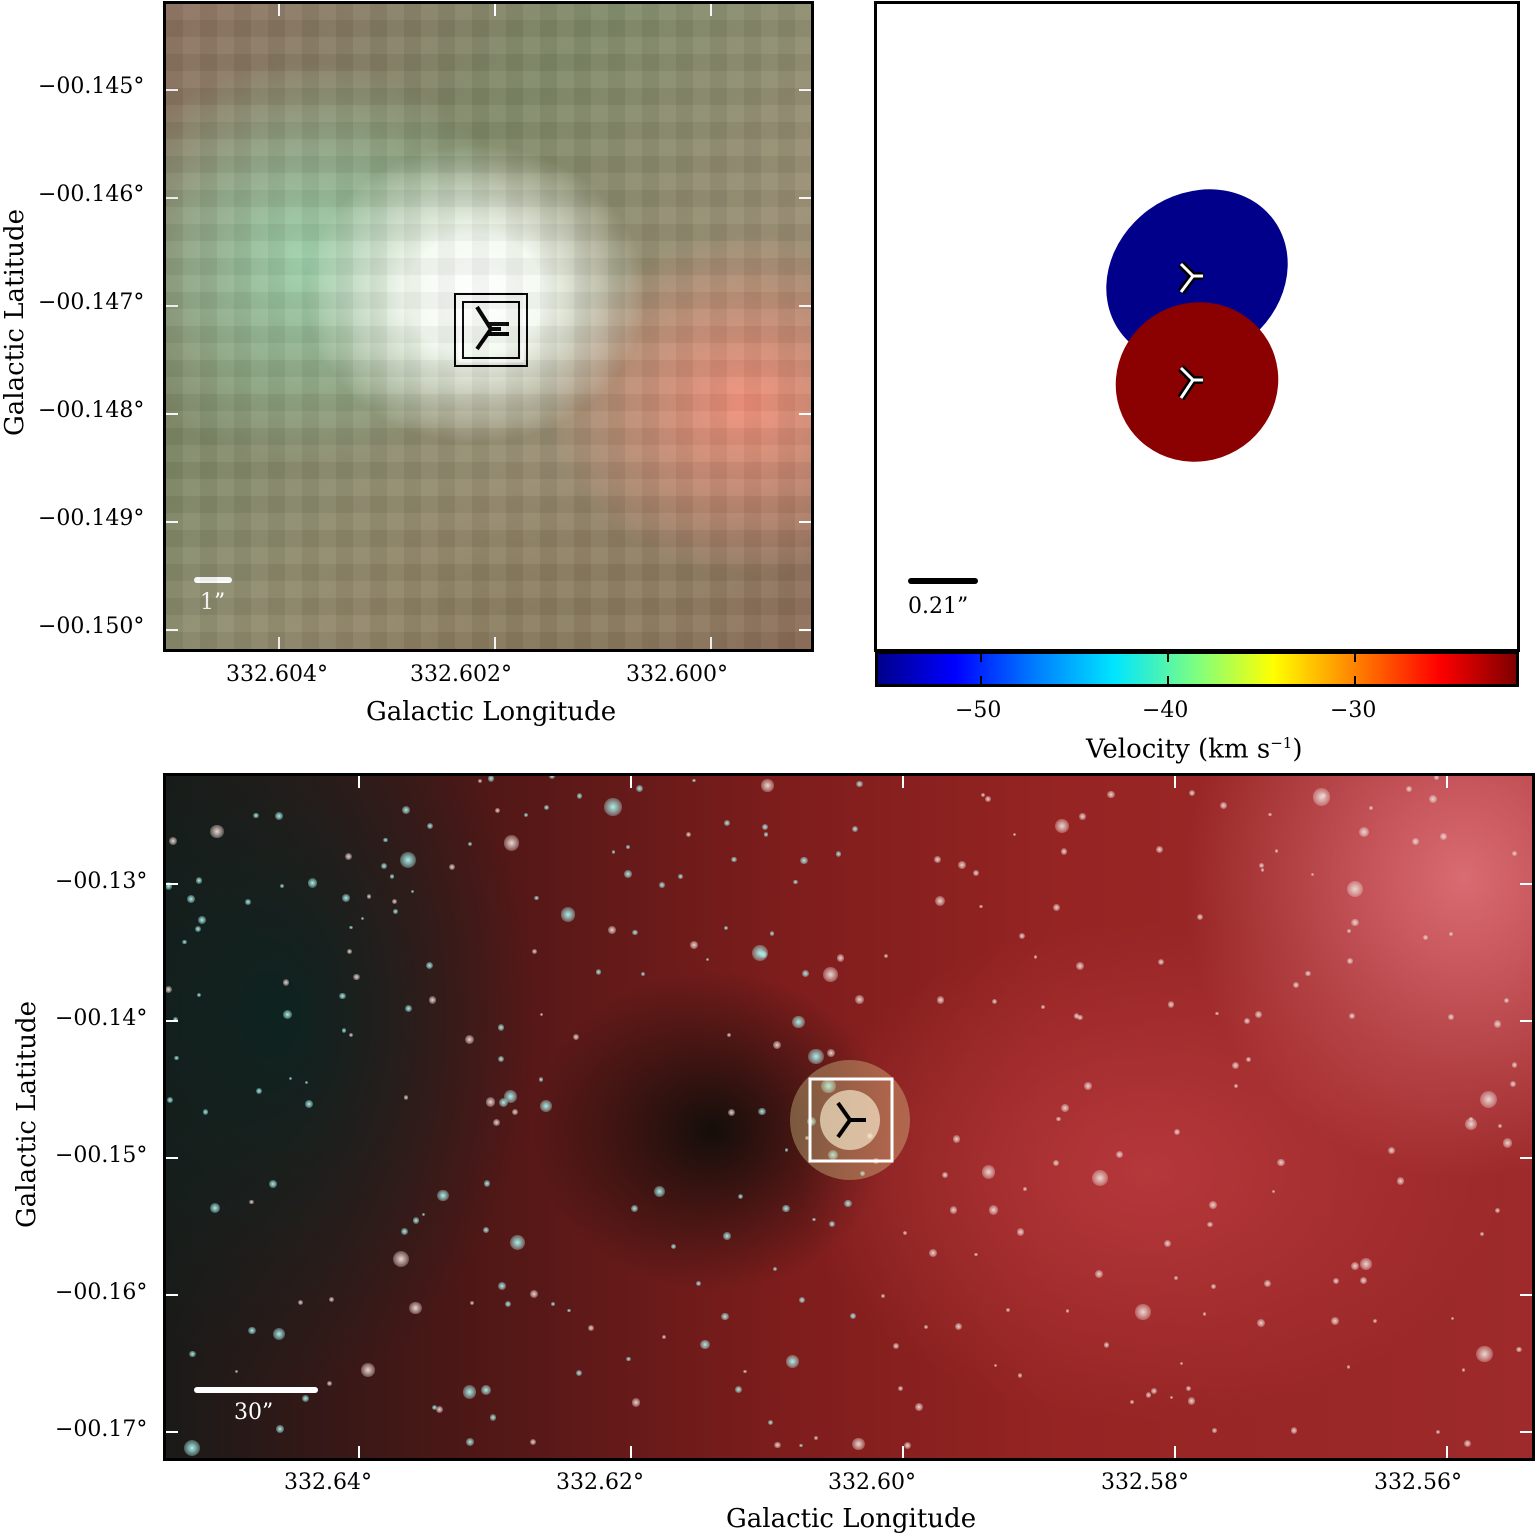 The width and height of the screenshot is (1536, 1538). What do you see at coordinates (491, 712) in the screenshot?
I see `x-axis-label: Galactic Longitude` at bounding box center [491, 712].